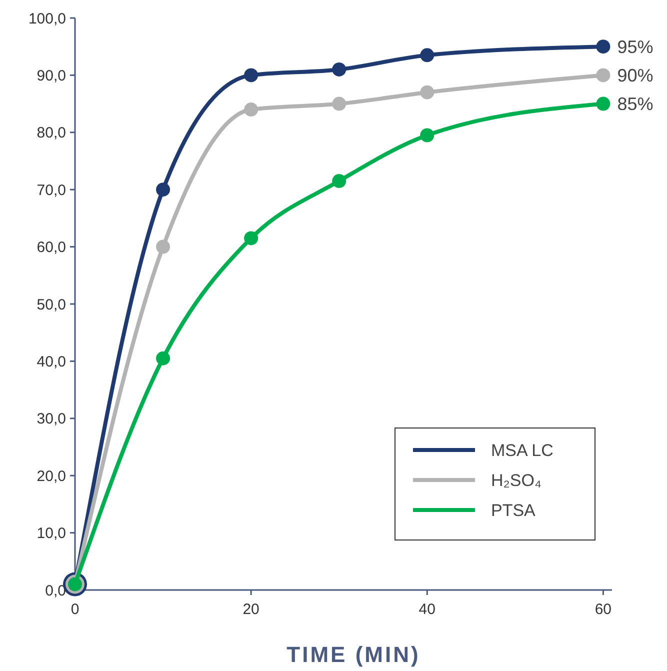  I want to click on text: 85%, so click(635, 104).